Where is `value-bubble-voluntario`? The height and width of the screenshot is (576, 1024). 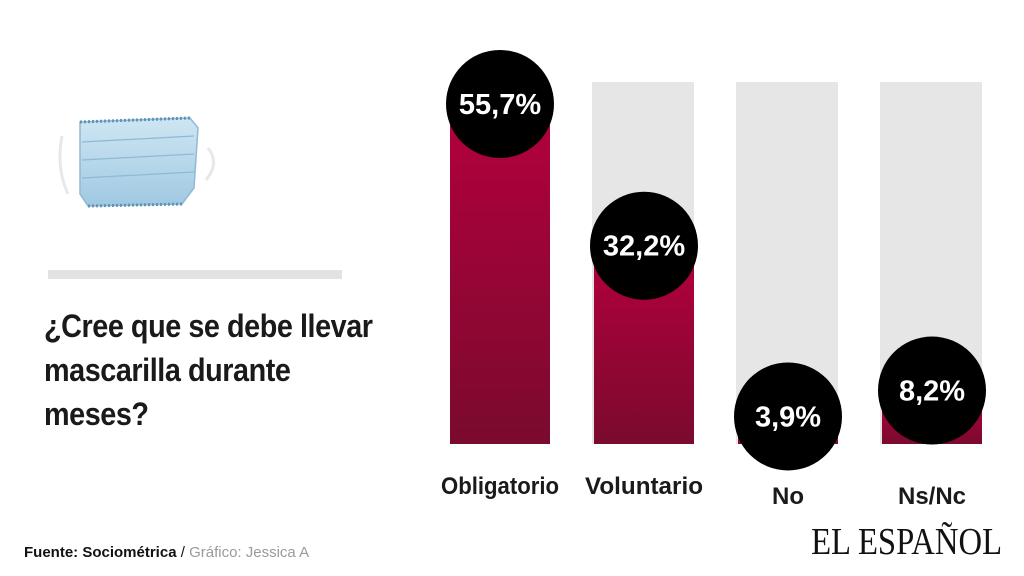 value-bubble-voluntario is located at coordinates (644, 245).